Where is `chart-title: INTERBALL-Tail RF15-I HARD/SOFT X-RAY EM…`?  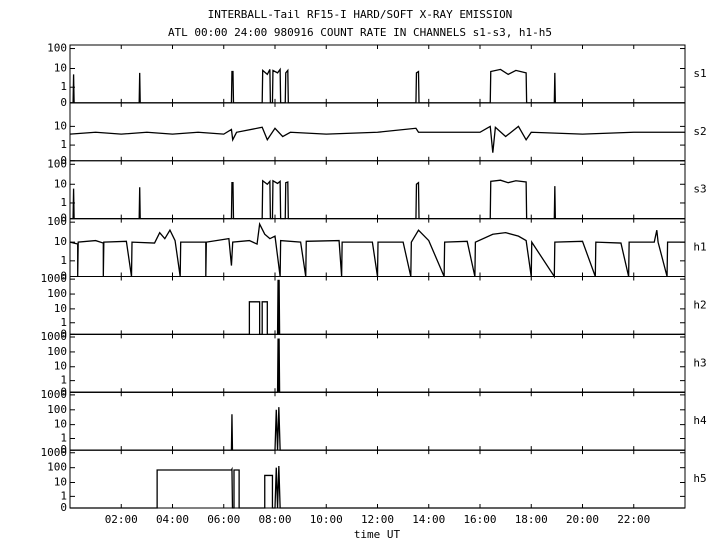
chart-title: INTERBALL-Tail RF15-I HARD/SOFT X-RAY EM… is located at coordinates (360, 14).